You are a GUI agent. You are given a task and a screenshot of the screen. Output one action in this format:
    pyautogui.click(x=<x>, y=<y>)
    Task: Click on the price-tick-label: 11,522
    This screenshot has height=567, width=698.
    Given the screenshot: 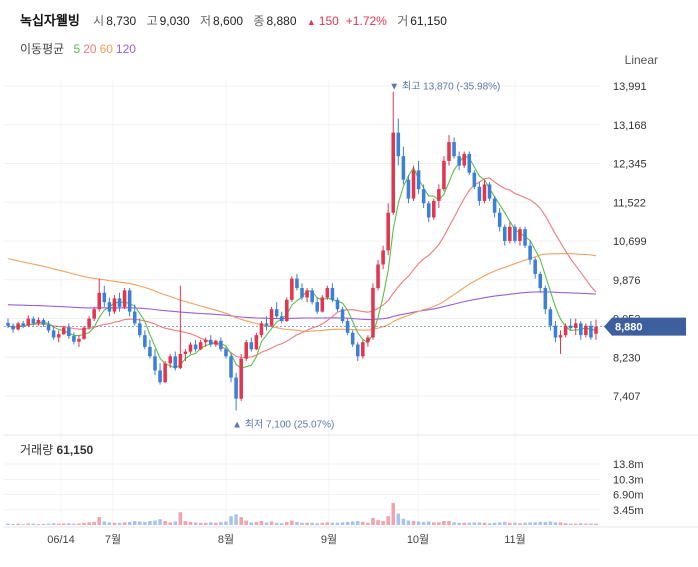 What is the action you would take?
    pyautogui.click(x=629, y=203)
    